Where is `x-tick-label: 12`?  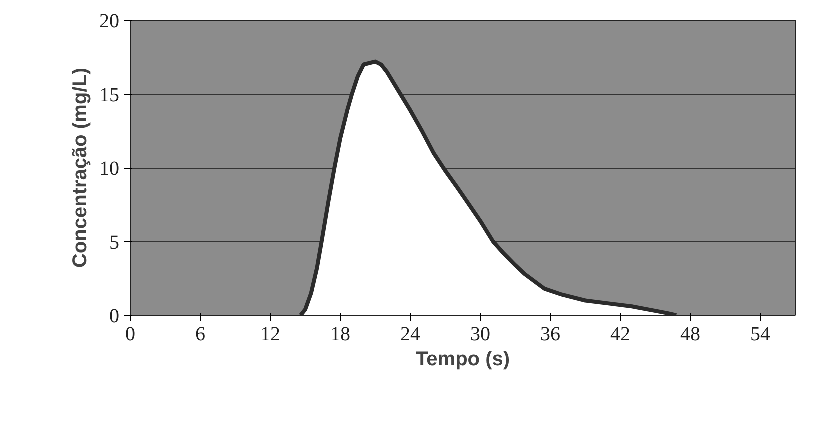 x-tick-label: 12 is located at coordinates (270, 335).